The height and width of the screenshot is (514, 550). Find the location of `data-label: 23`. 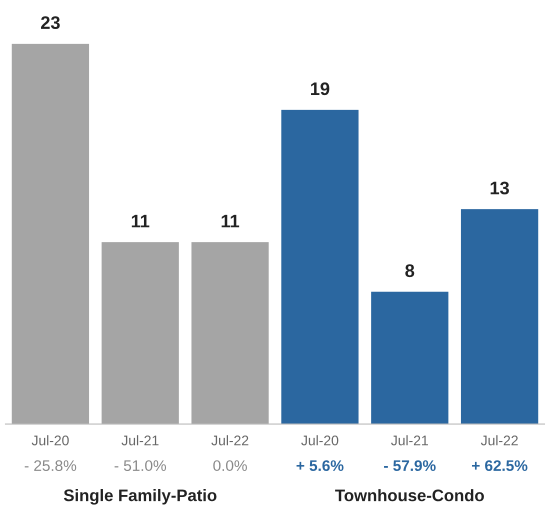

data-label: 23 is located at coordinates (50, 23).